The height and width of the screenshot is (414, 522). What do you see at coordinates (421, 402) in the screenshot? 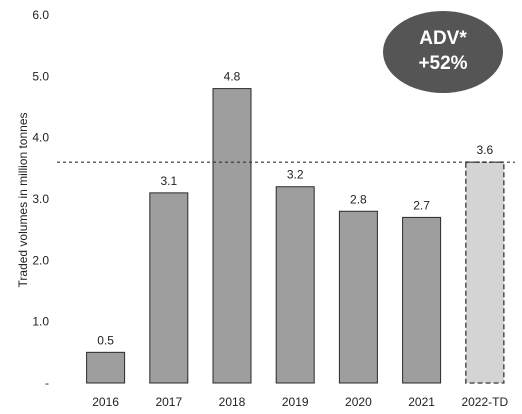
I see `x-tick-label: 2021` at bounding box center [421, 402].